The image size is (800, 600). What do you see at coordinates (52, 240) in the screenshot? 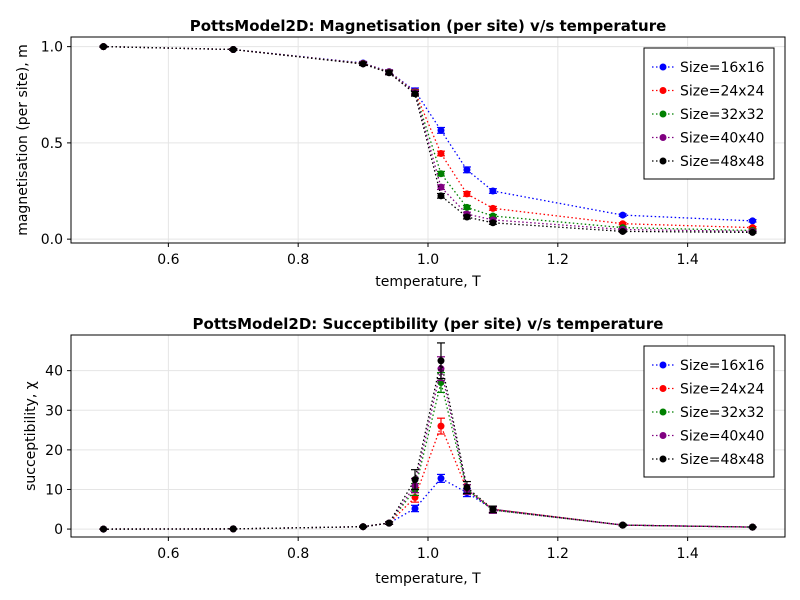
I see `y-tick-label: 0.0` at bounding box center [52, 240].